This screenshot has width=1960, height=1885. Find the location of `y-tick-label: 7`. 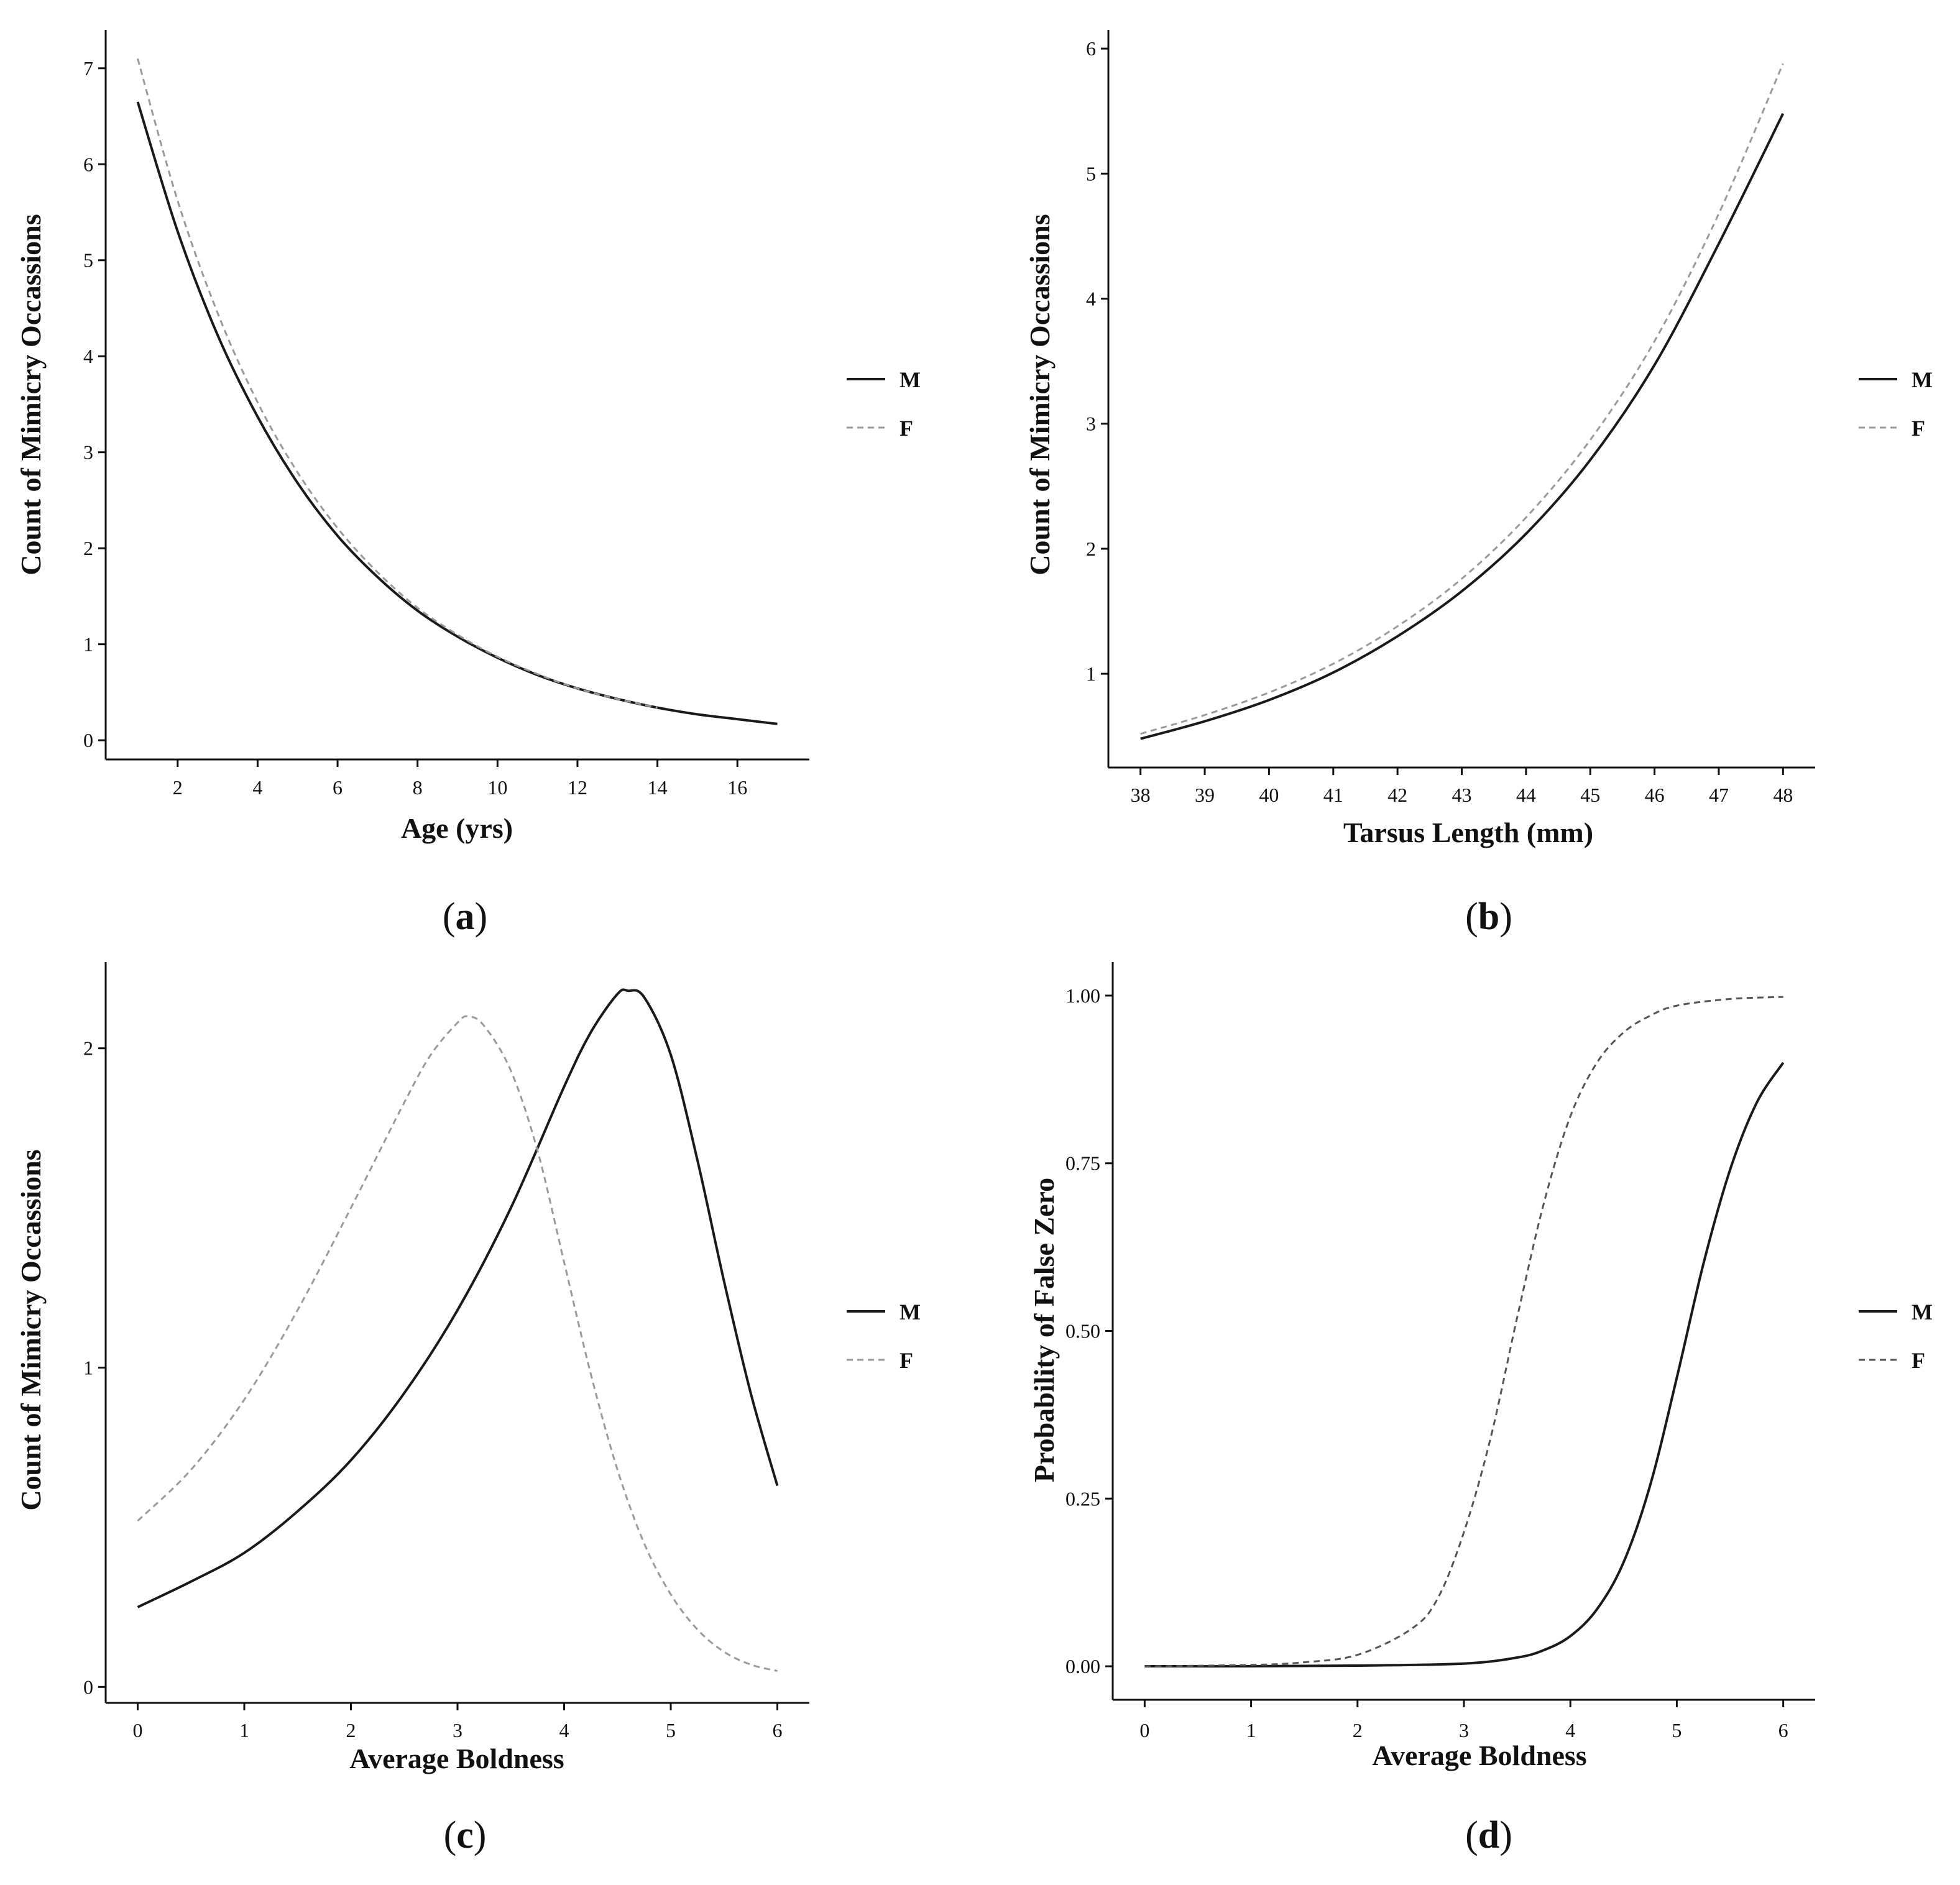

y-tick-label: 7 is located at coordinates (88, 68).